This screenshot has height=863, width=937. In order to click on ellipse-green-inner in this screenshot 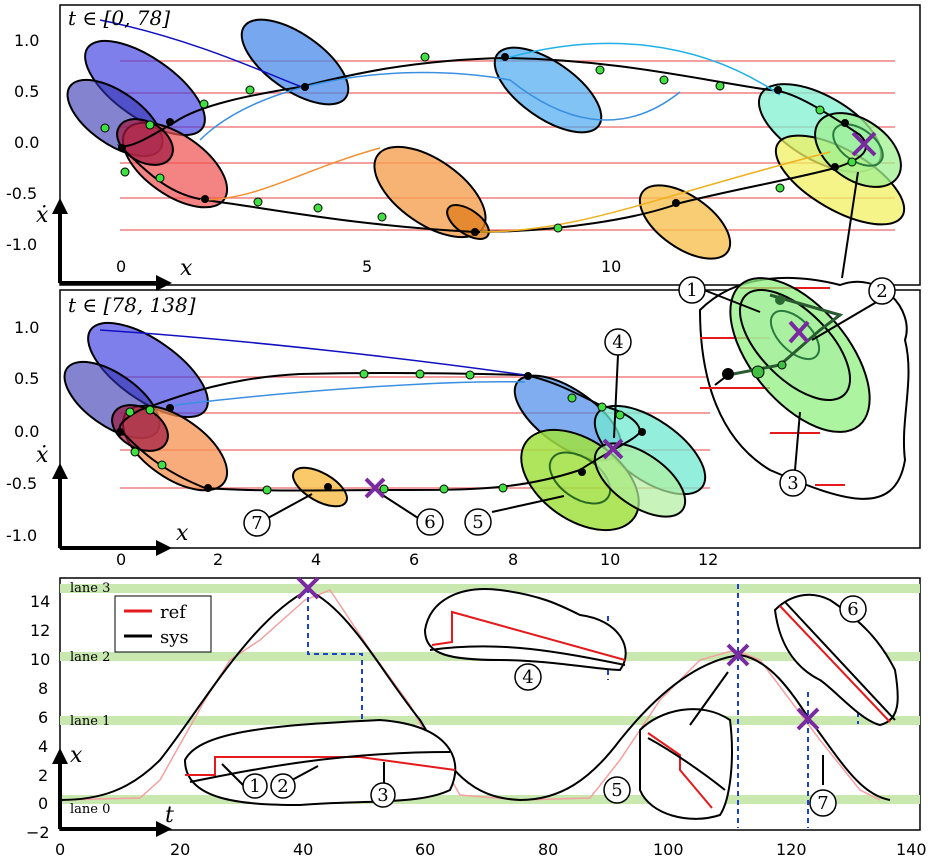, I will do `click(858, 145)`.